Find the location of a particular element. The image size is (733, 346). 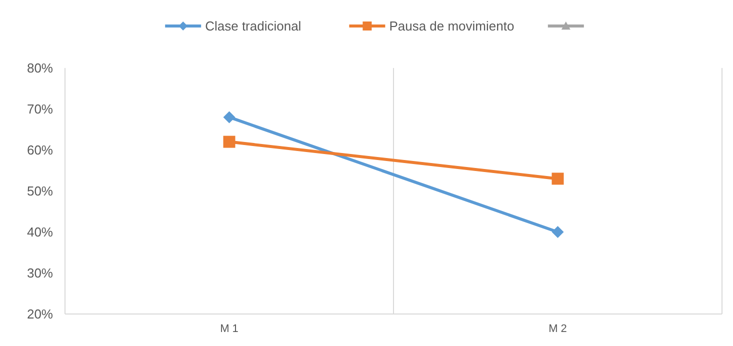

y-tick-label: 30% is located at coordinates (40, 273).